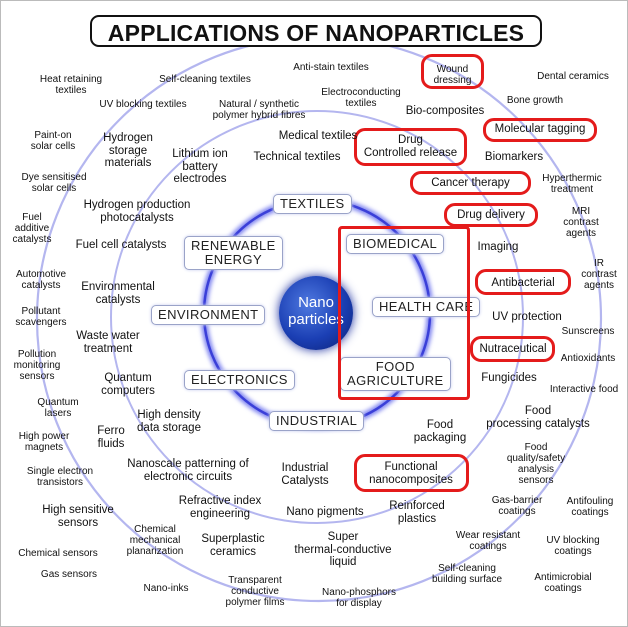 Image resolution: width=628 pixels, height=627 pixels. I want to click on app-quantum-computers: Quantum computers, so click(128, 384).